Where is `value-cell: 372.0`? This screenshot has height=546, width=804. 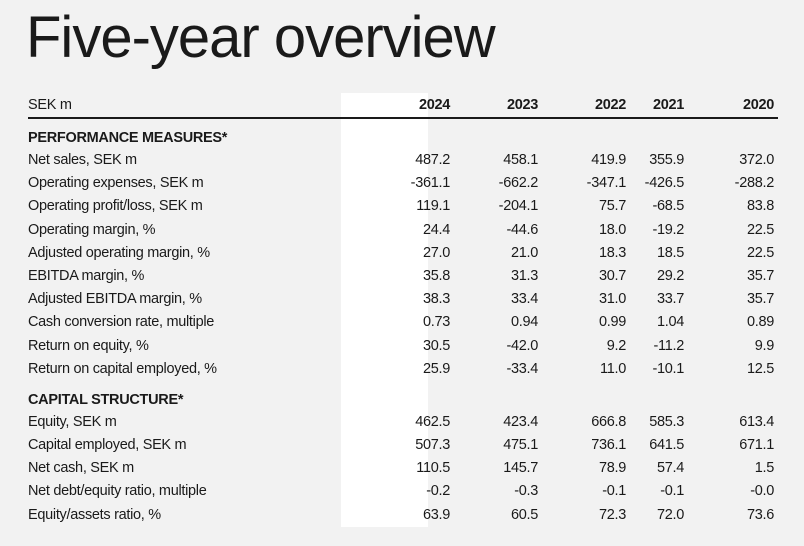 value-cell: 372.0 is located at coordinates (756, 160).